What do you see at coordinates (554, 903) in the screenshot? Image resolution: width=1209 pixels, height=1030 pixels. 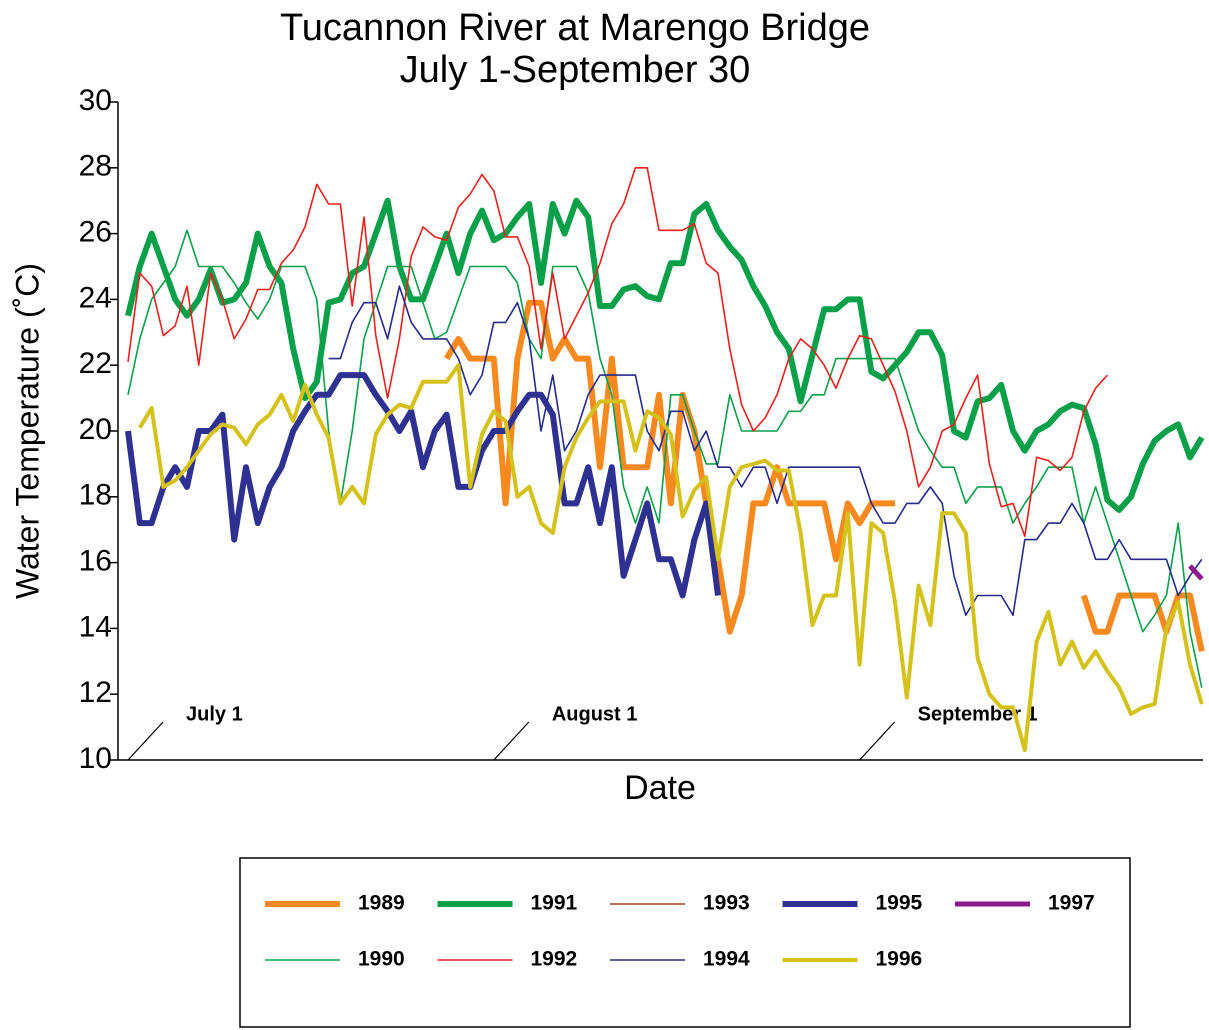 I see `legend-label: 1991` at bounding box center [554, 903].